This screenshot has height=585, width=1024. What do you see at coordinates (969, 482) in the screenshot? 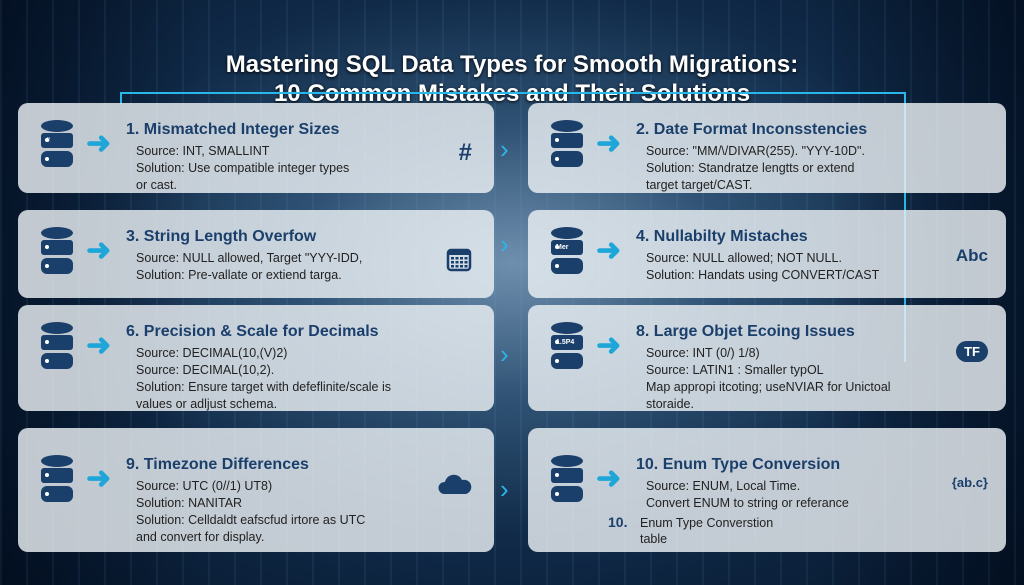
I see `braces-abc-icon: {ab.c}` at bounding box center [969, 482].